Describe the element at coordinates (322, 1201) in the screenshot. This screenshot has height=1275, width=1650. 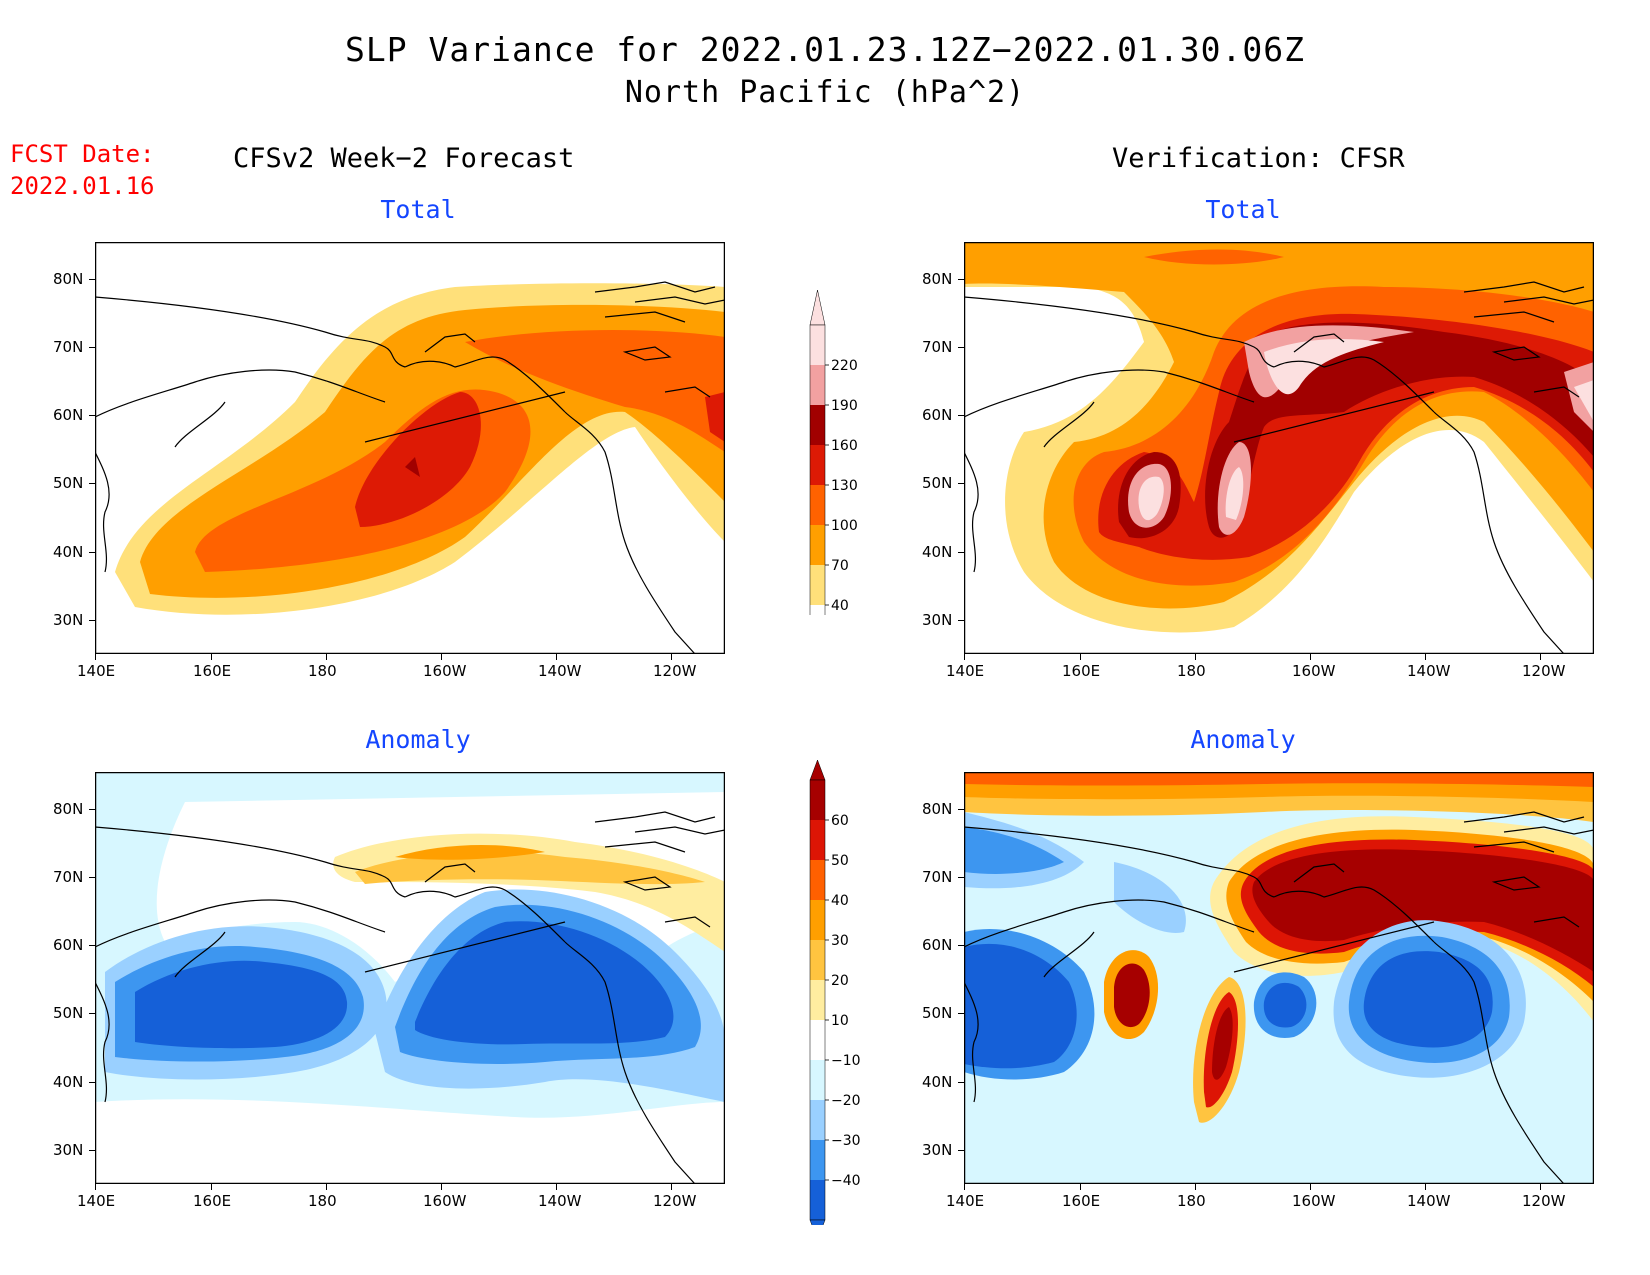
I see `forecast-anomaly-lon-label: 180` at that location.